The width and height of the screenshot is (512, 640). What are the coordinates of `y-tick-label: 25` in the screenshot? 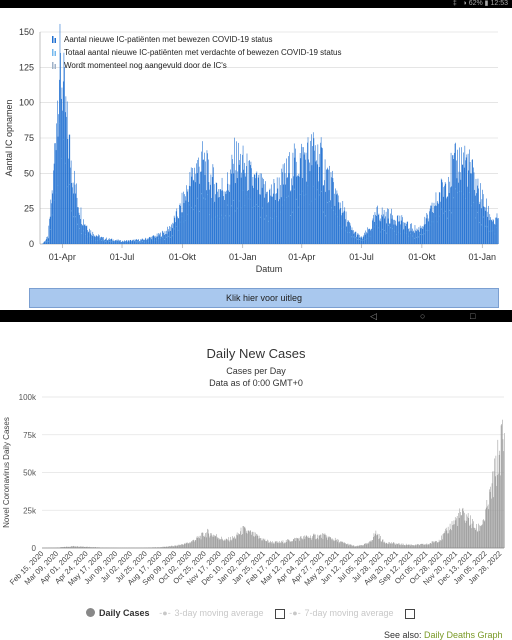 It's located at (29, 209).